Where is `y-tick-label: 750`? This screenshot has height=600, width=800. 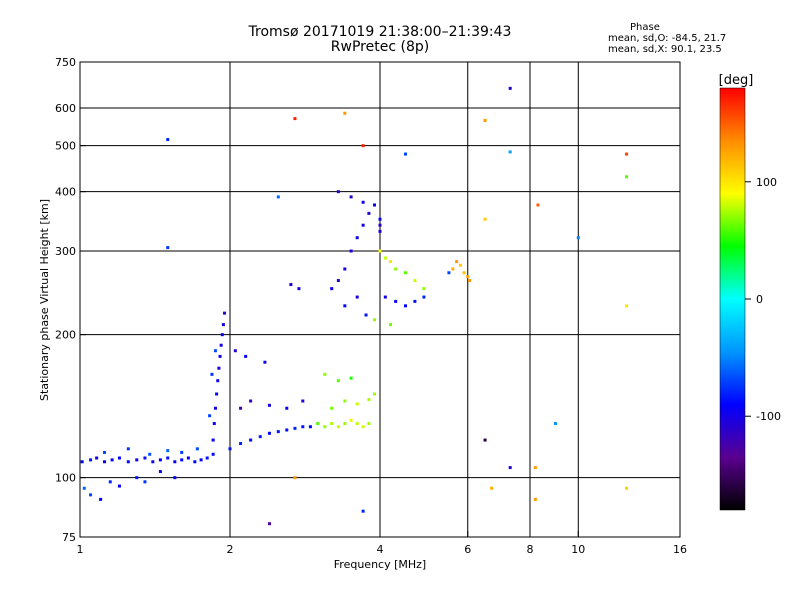
y-tick-label: 750 is located at coordinates (65, 62).